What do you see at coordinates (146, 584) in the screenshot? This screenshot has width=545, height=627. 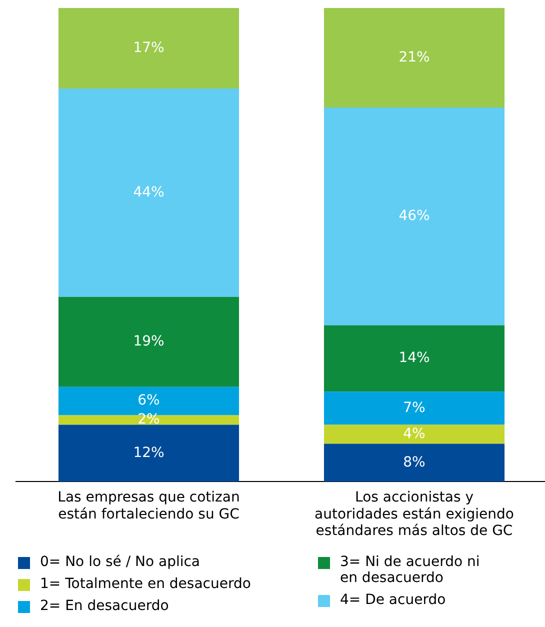 I see `legend-label: 1= Totalmente en desacuerdo` at bounding box center [146, 584].